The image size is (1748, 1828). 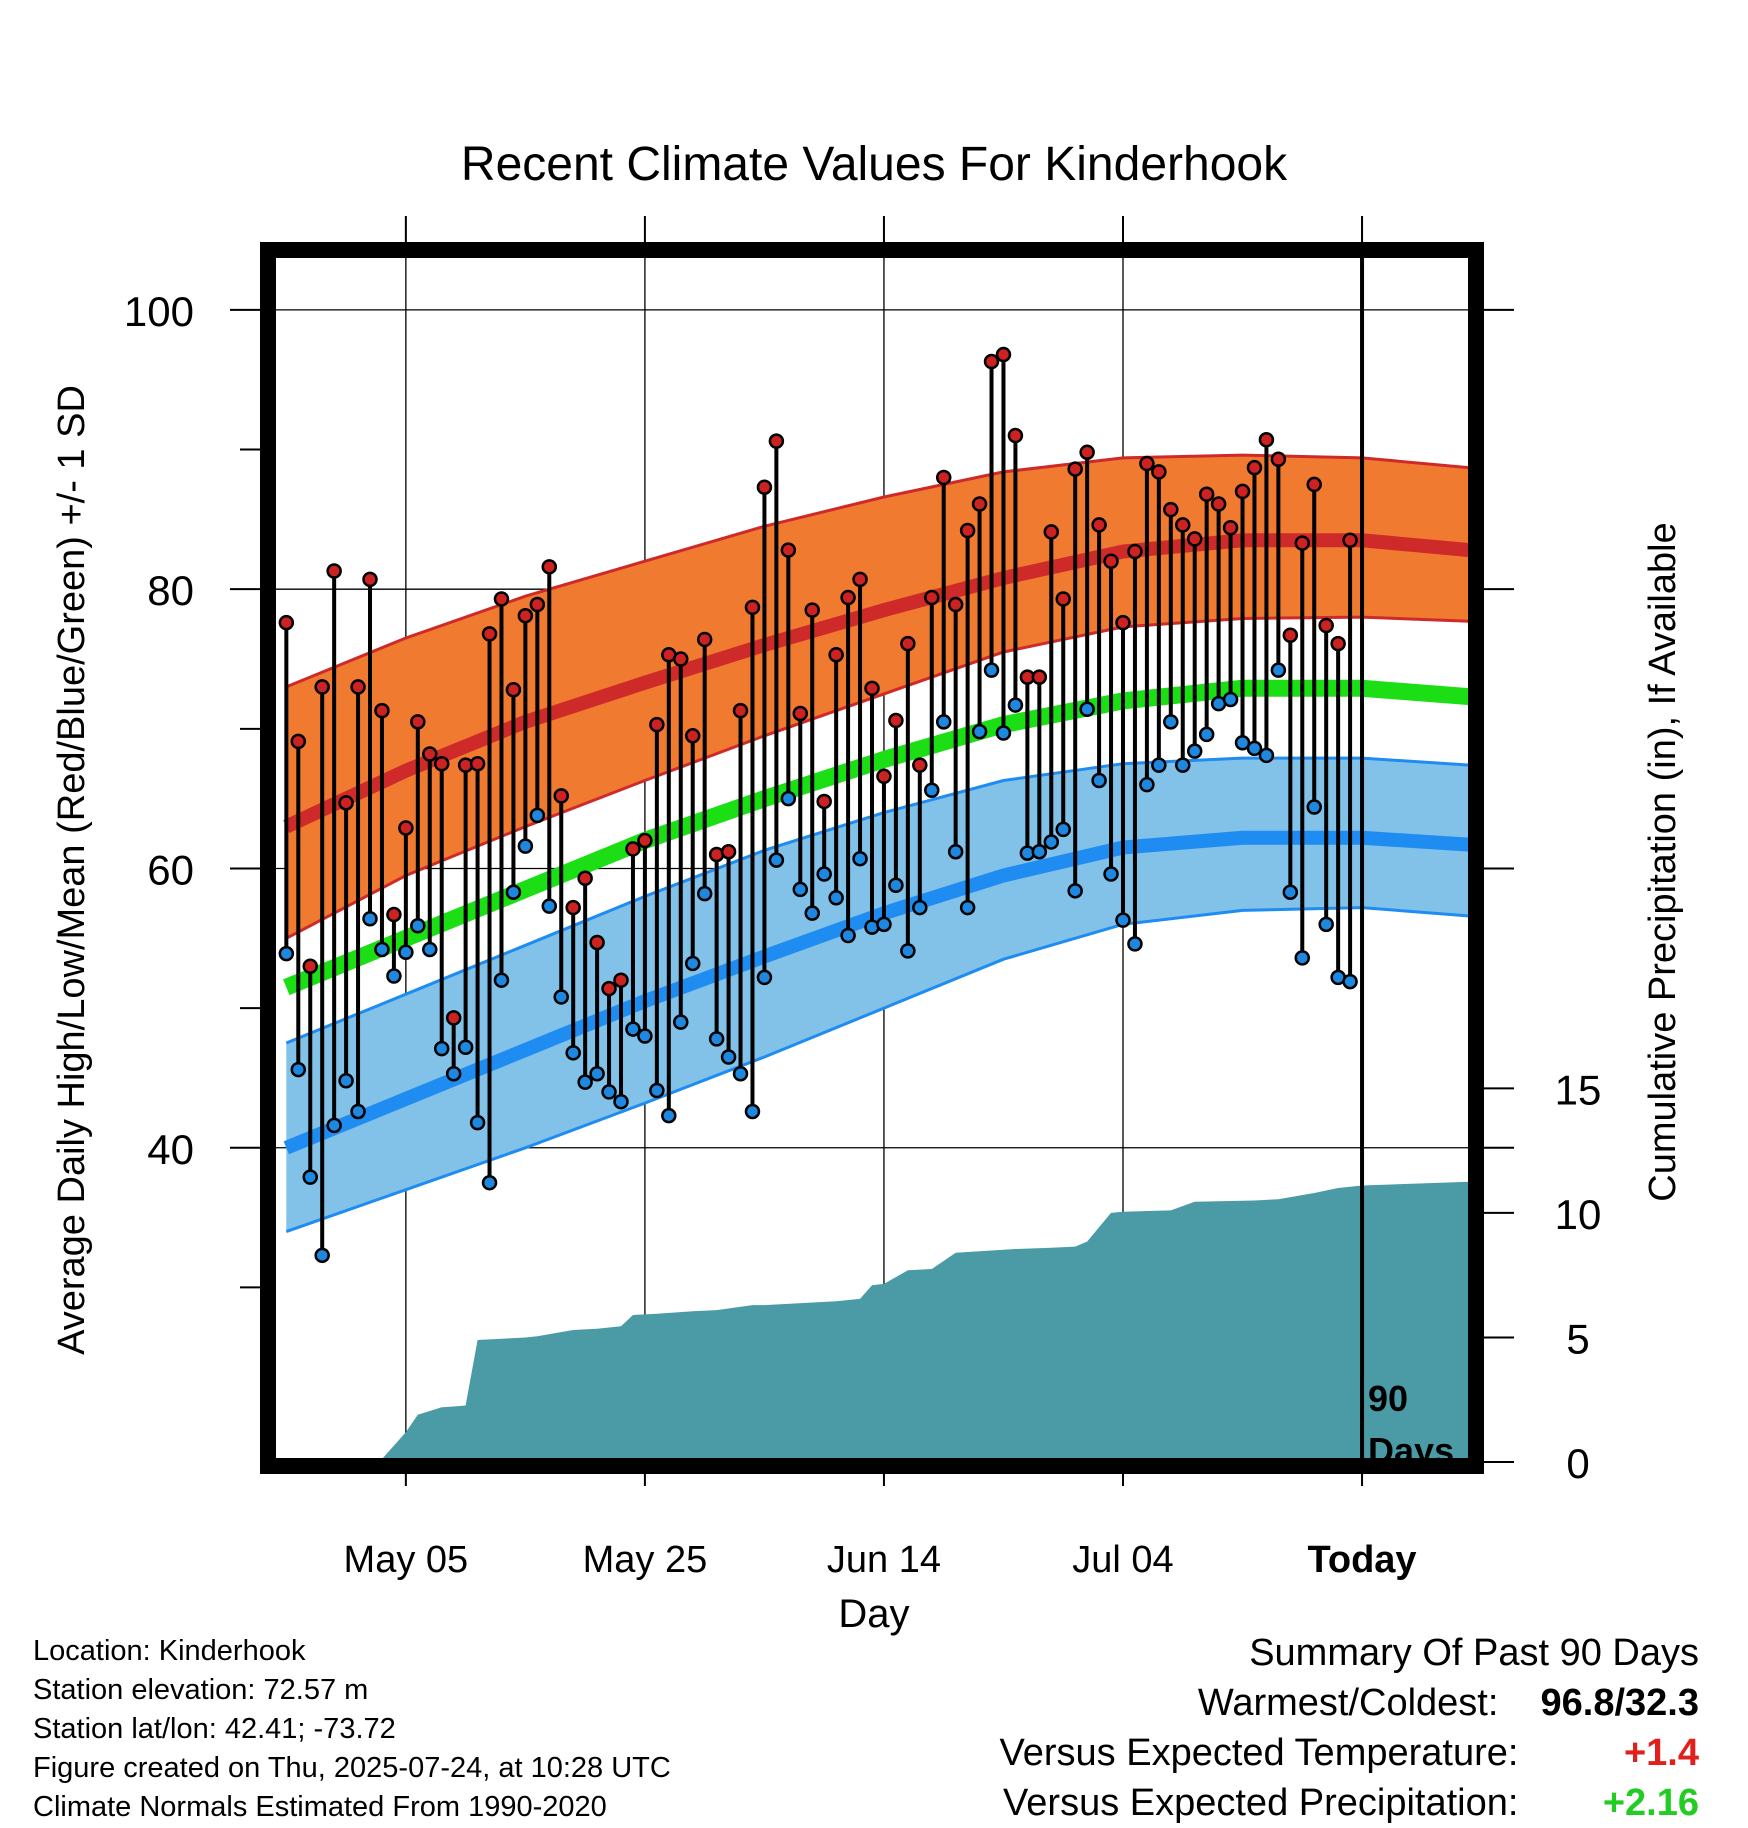 I want to click on location-text: Location: Kinderhook, so click(x=169, y=1651).